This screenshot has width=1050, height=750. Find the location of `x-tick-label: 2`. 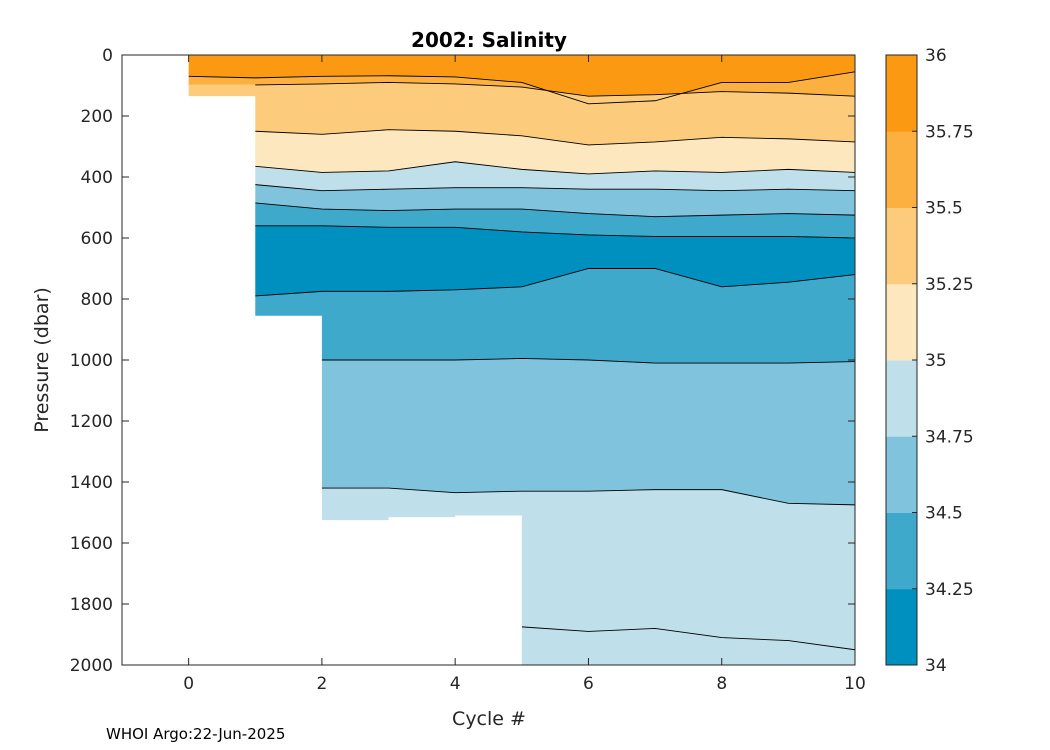

x-tick-label: 2 is located at coordinates (321, 684).